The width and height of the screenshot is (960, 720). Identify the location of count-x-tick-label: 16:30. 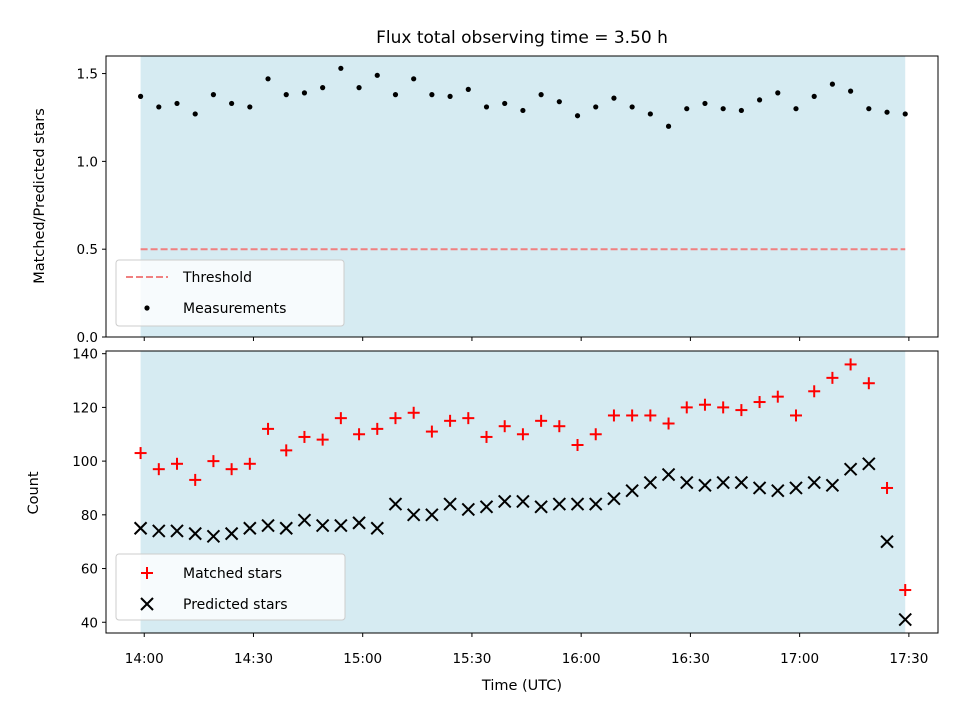
(690, 659).